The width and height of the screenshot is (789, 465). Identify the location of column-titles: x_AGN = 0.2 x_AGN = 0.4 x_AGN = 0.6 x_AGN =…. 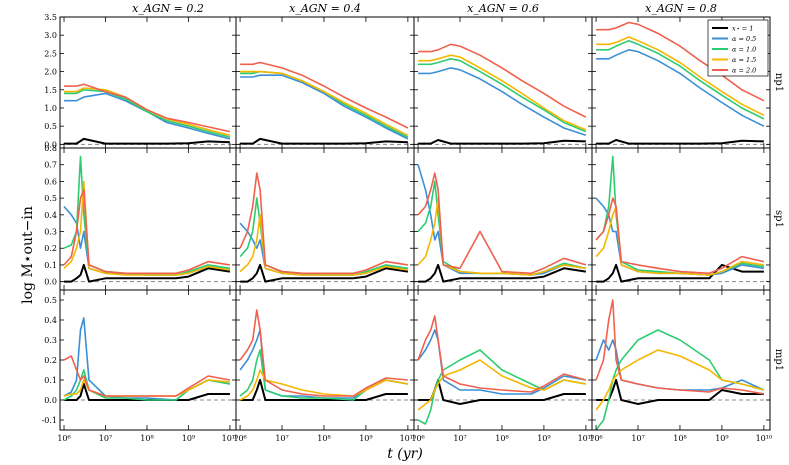
(424, 8).